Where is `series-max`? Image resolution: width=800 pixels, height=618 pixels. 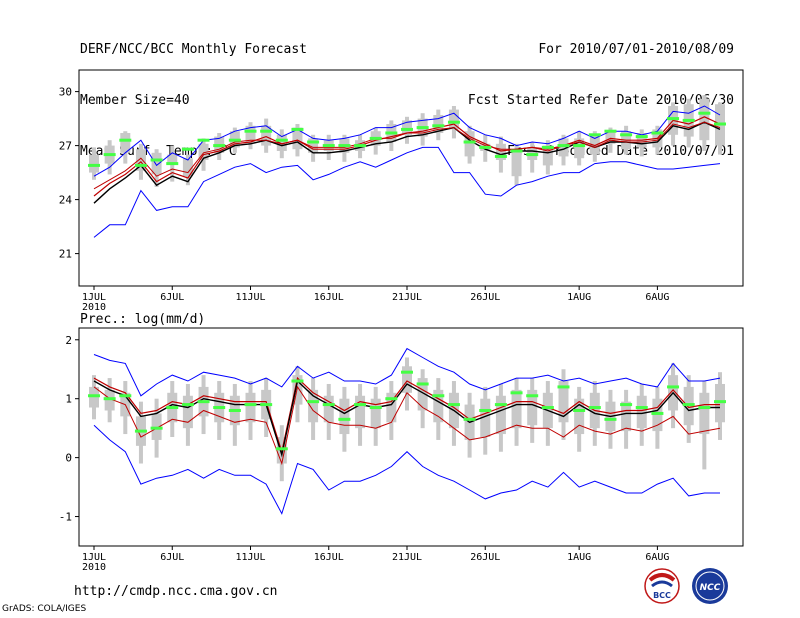
series-max is located at coordinates (407, 372).